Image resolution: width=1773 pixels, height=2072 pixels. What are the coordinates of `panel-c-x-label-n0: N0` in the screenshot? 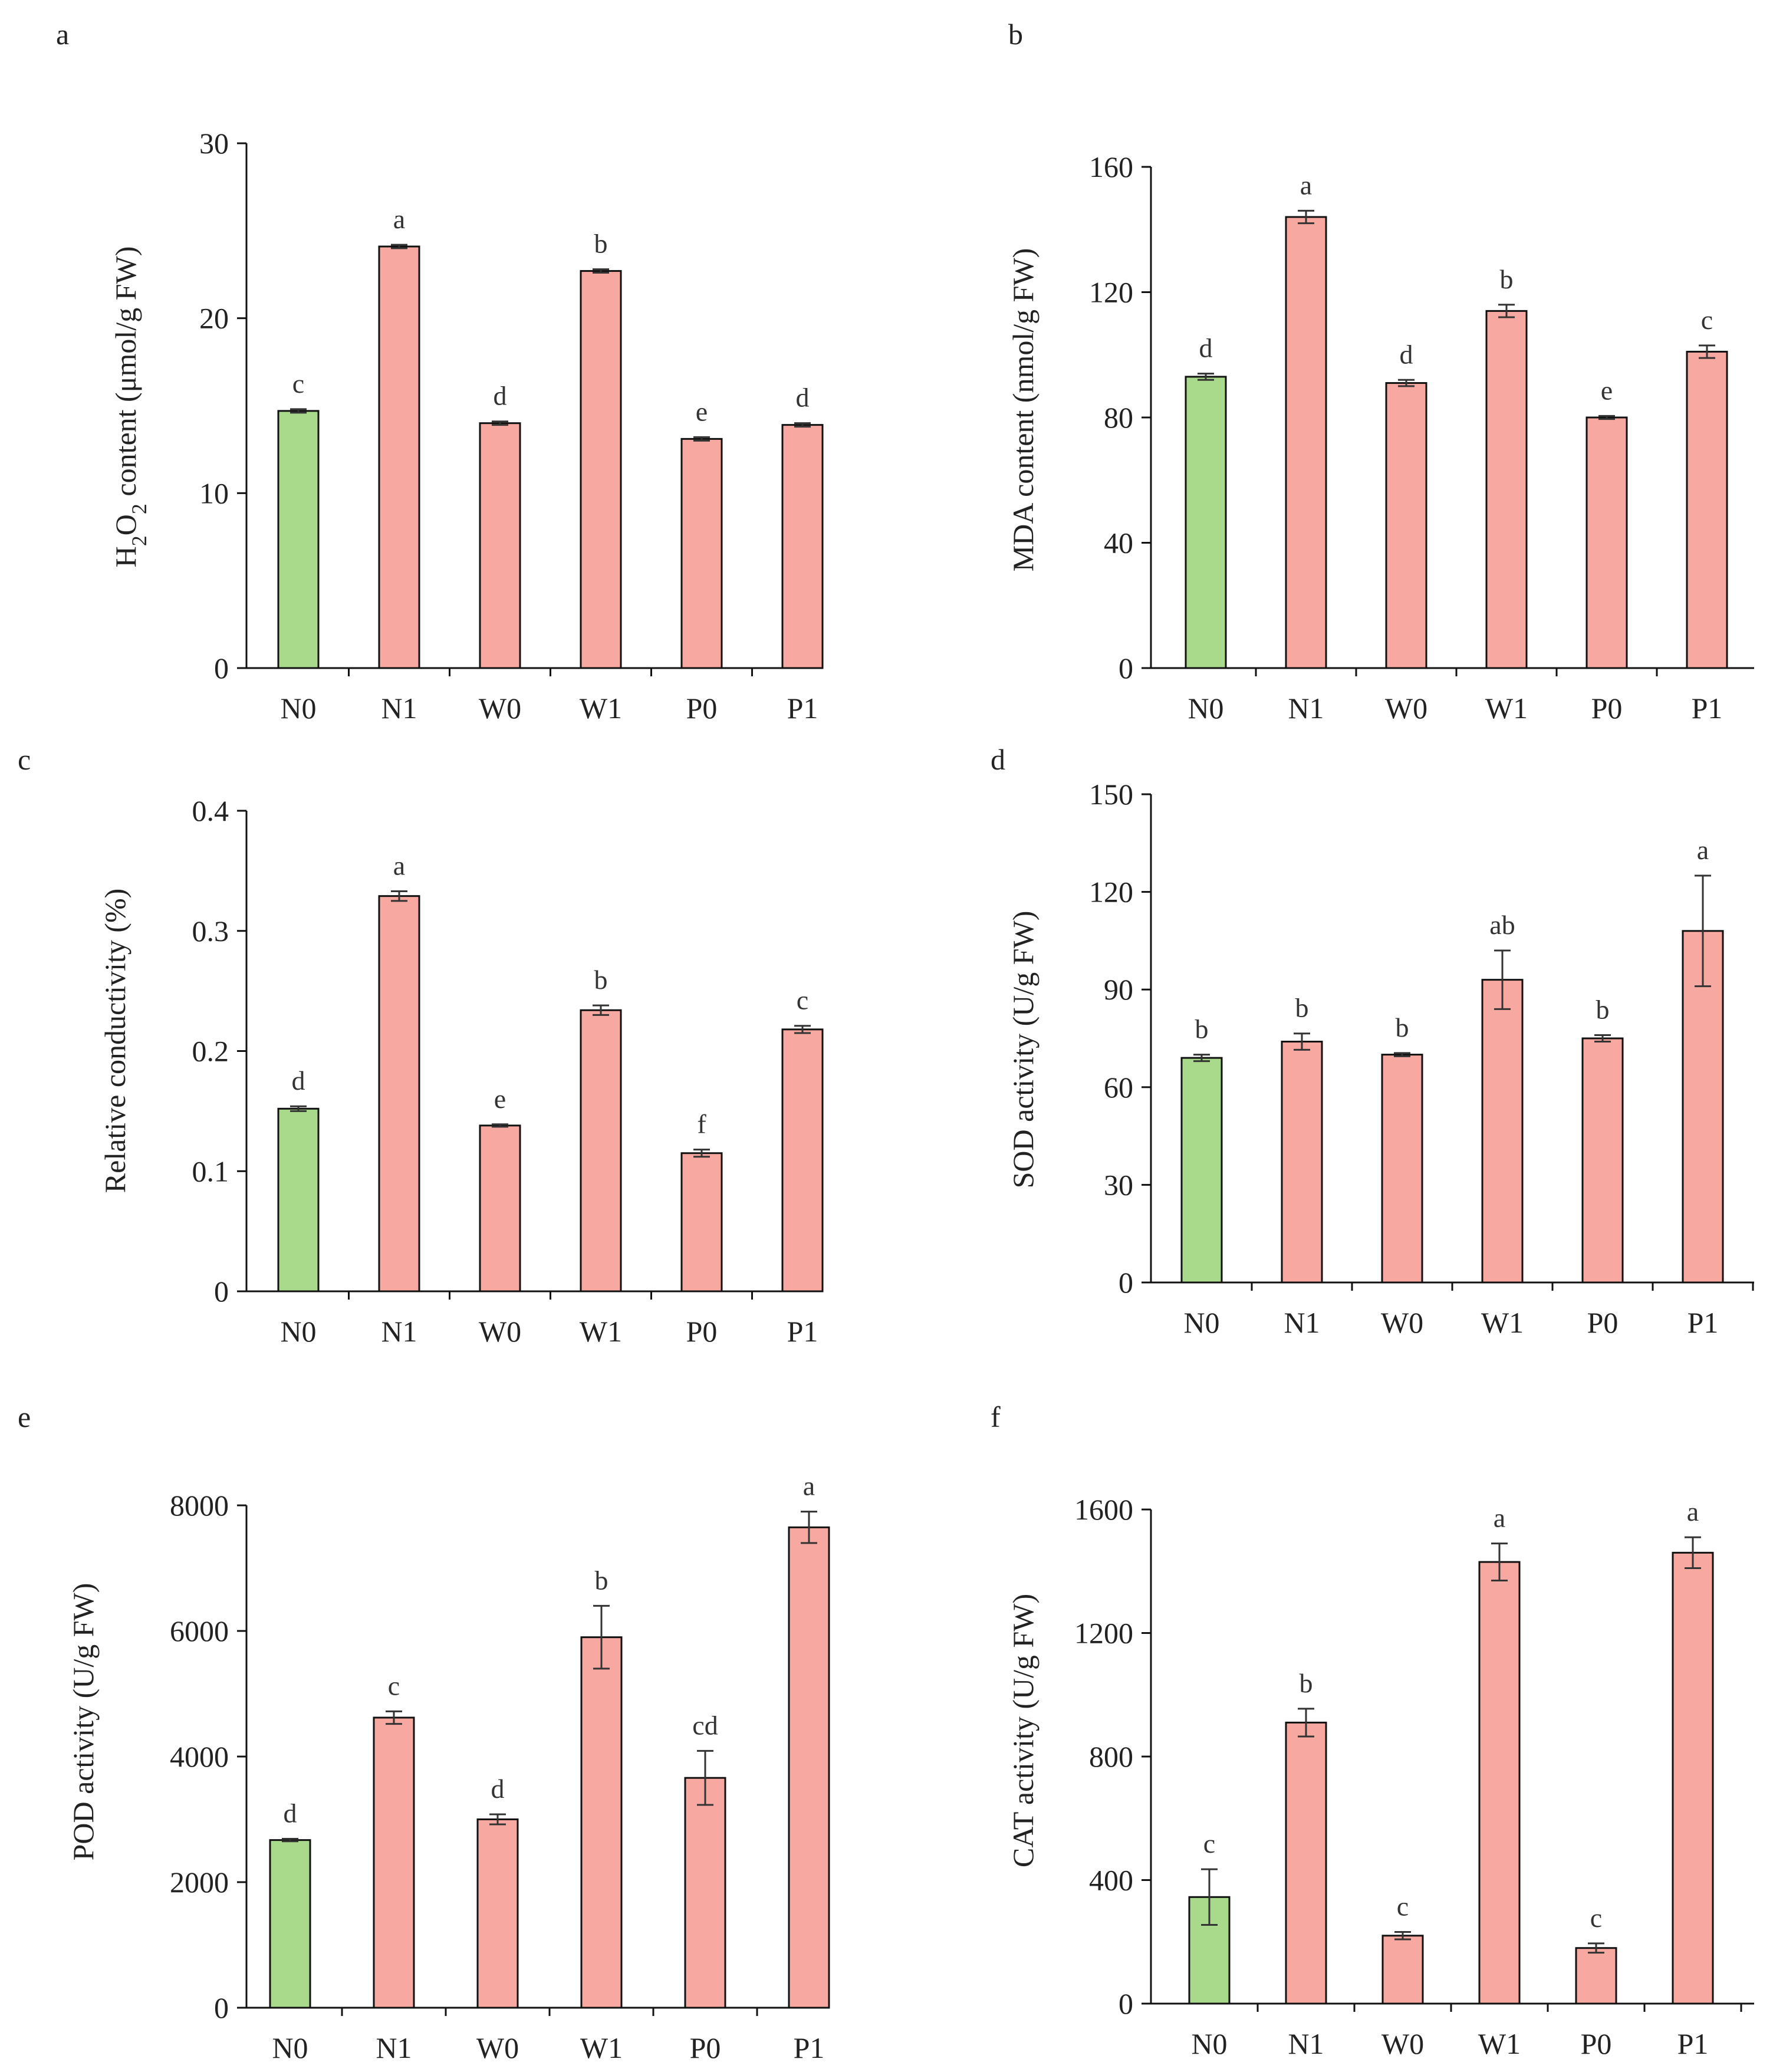 It's located at (298, 1331).